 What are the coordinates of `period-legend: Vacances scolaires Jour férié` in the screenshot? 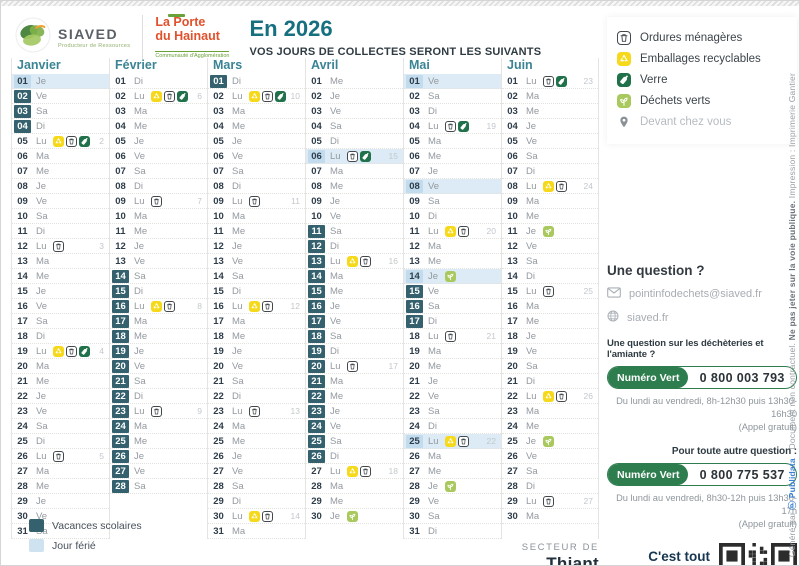 It's located at (85, 539).